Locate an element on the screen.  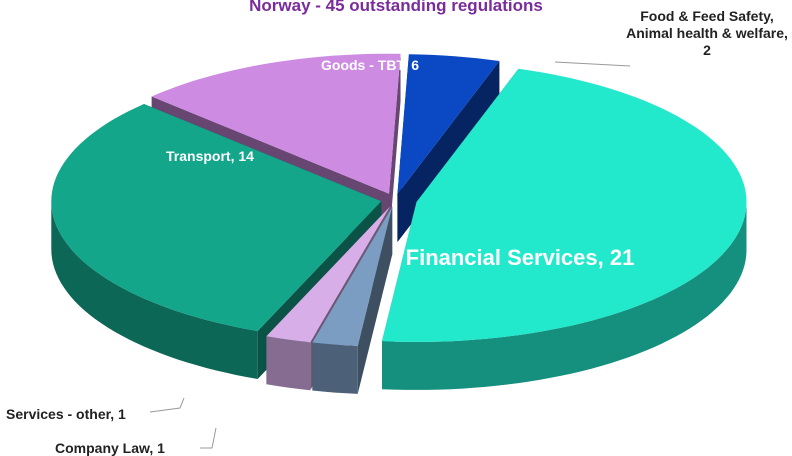
data-label: Services - other, 1 is located at coordinates (66, 414).